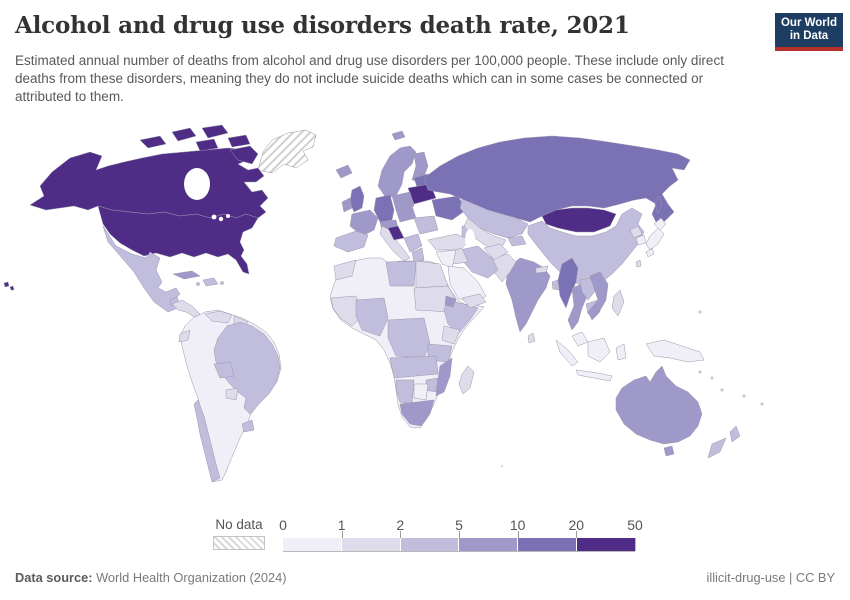 The height and width of the screenshot is (600, 850). What do you see at coordinates (232, 394) in the screenshot?
I see `country-paraguay` at bounding box center [232, 394].